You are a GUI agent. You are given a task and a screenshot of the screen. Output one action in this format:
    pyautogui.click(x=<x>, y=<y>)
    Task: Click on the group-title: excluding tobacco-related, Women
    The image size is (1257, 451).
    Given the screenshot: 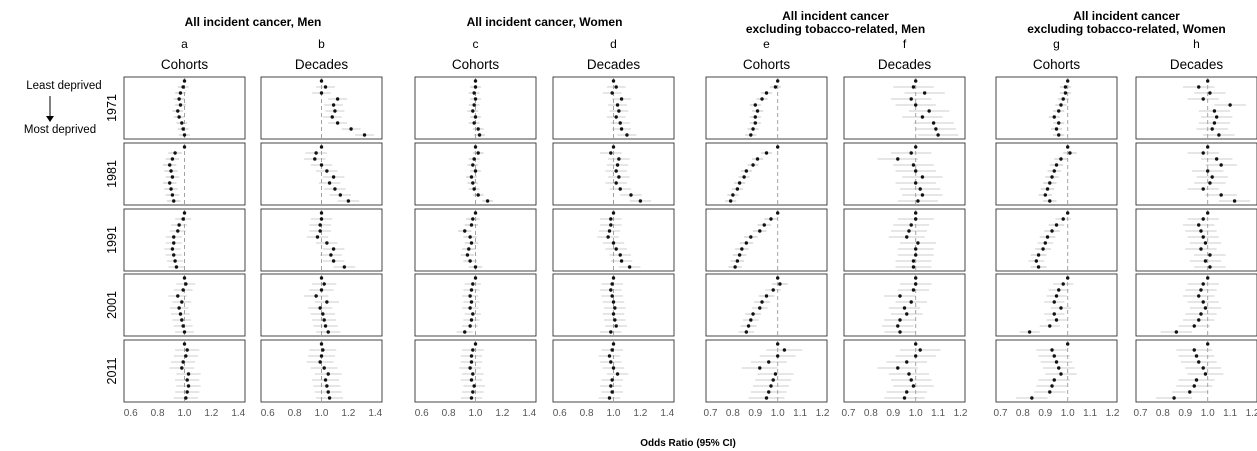 What is the action you would take?
    pyautogui.click(x=1126, y=29)
    